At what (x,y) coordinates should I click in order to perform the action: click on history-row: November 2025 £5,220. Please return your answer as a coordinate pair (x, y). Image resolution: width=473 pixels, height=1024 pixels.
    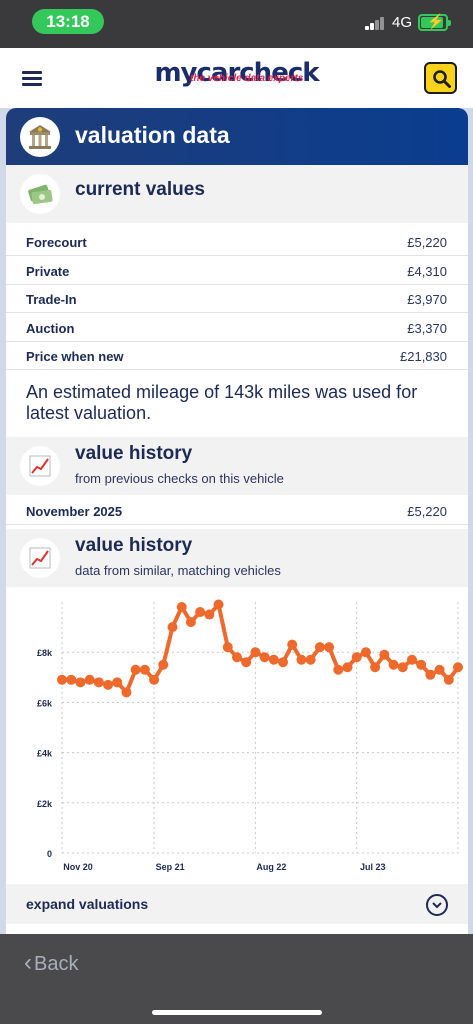
    Looking at the image, I should click on (237, 511).